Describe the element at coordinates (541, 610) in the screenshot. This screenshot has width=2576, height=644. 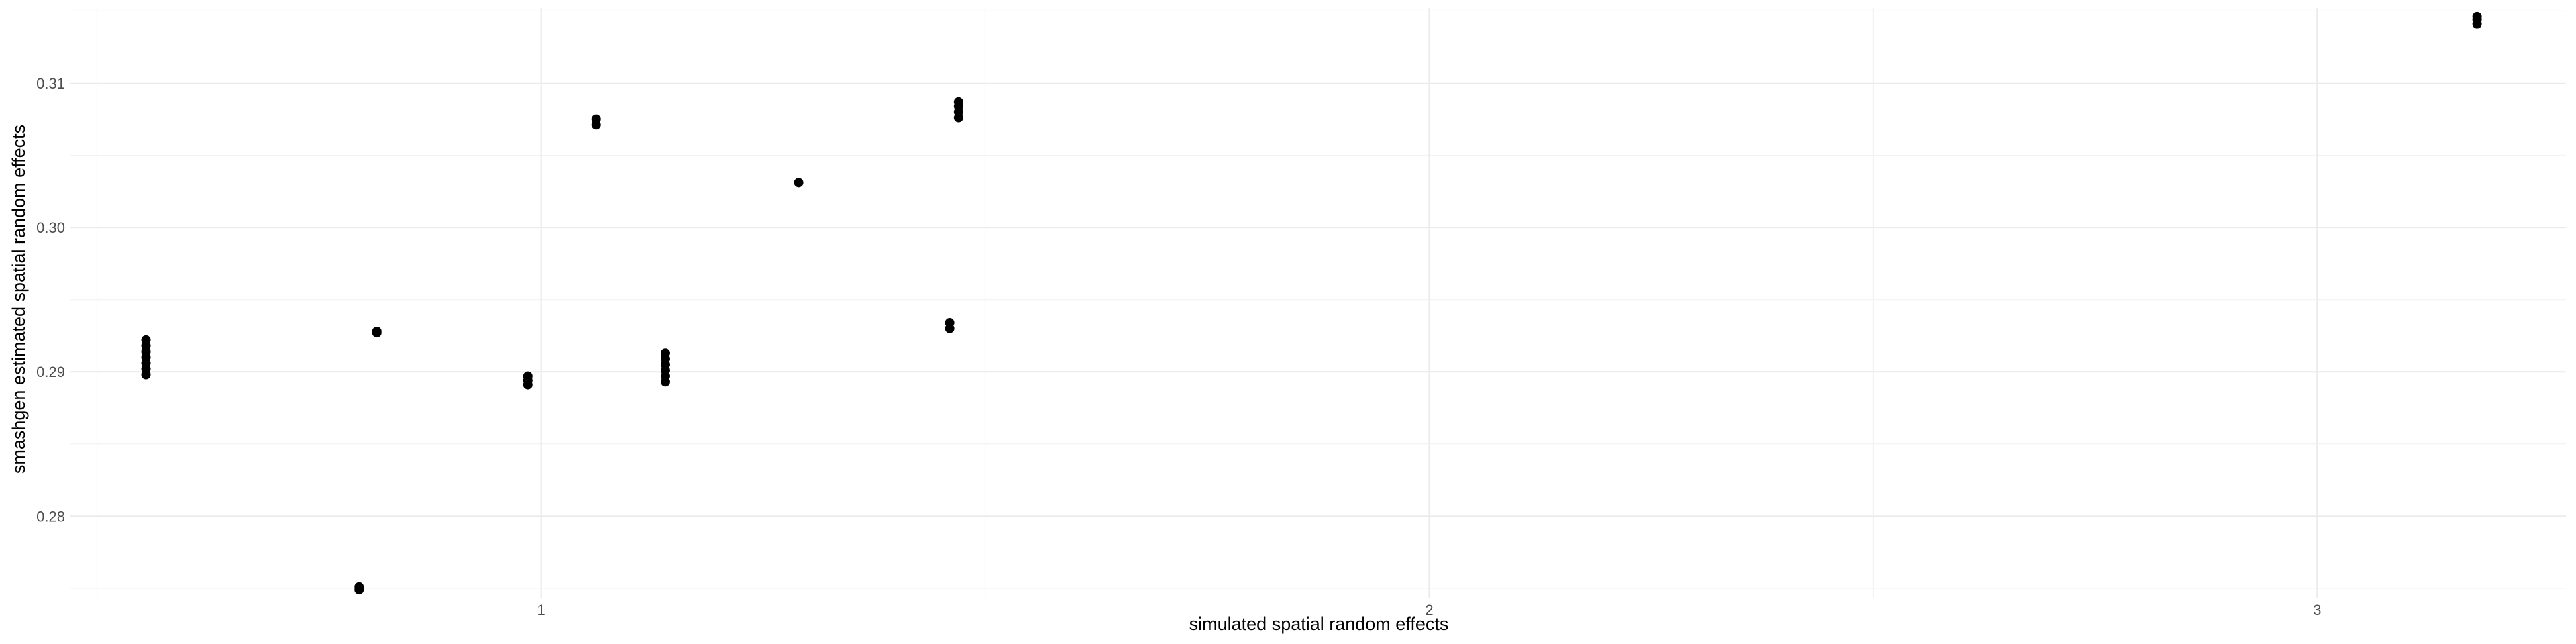
I see `x-tick-label: 1` at that location.